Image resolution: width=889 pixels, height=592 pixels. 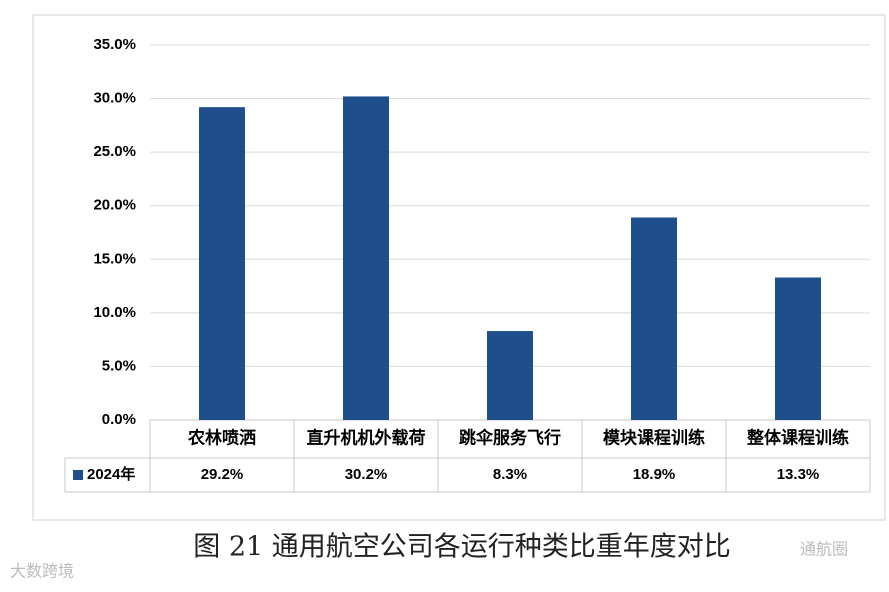 What do you see at coordinates (366, 474) in the screenshot?
I see `table-value: 30.2%` at bounding box center [366, 474].